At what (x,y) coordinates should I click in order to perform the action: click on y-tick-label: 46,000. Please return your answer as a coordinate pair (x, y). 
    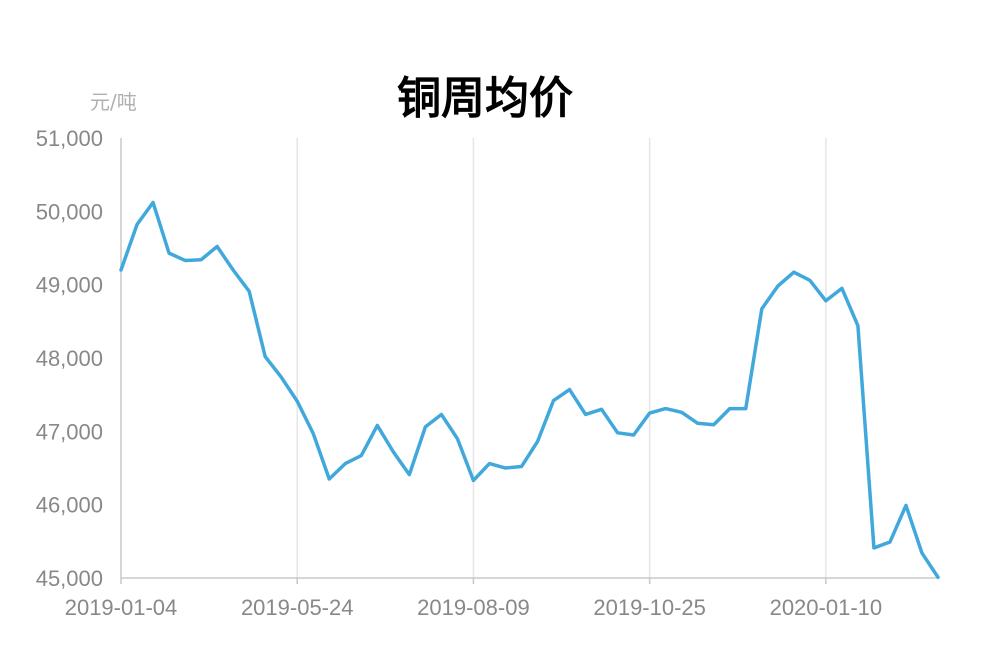
    Looking at the image, I should click on (69, 505).